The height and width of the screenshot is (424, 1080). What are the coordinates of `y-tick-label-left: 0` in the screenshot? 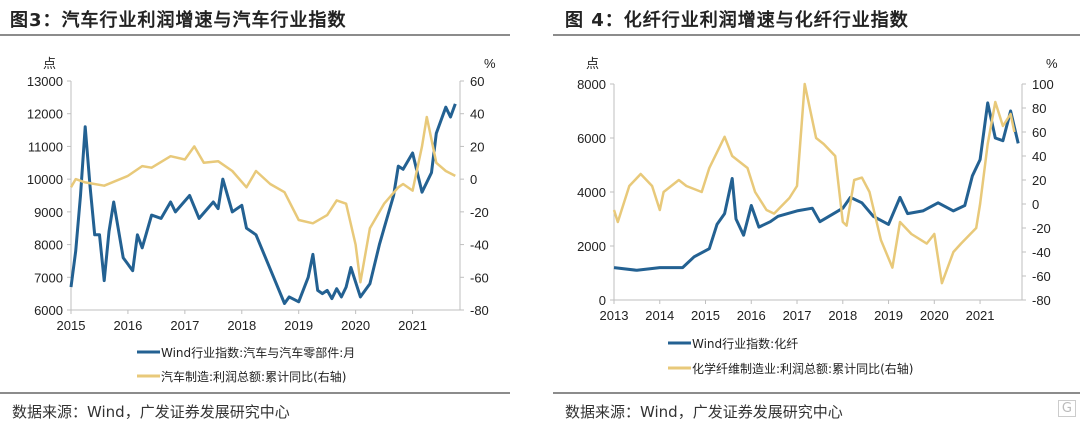 It's located at (602, 300).